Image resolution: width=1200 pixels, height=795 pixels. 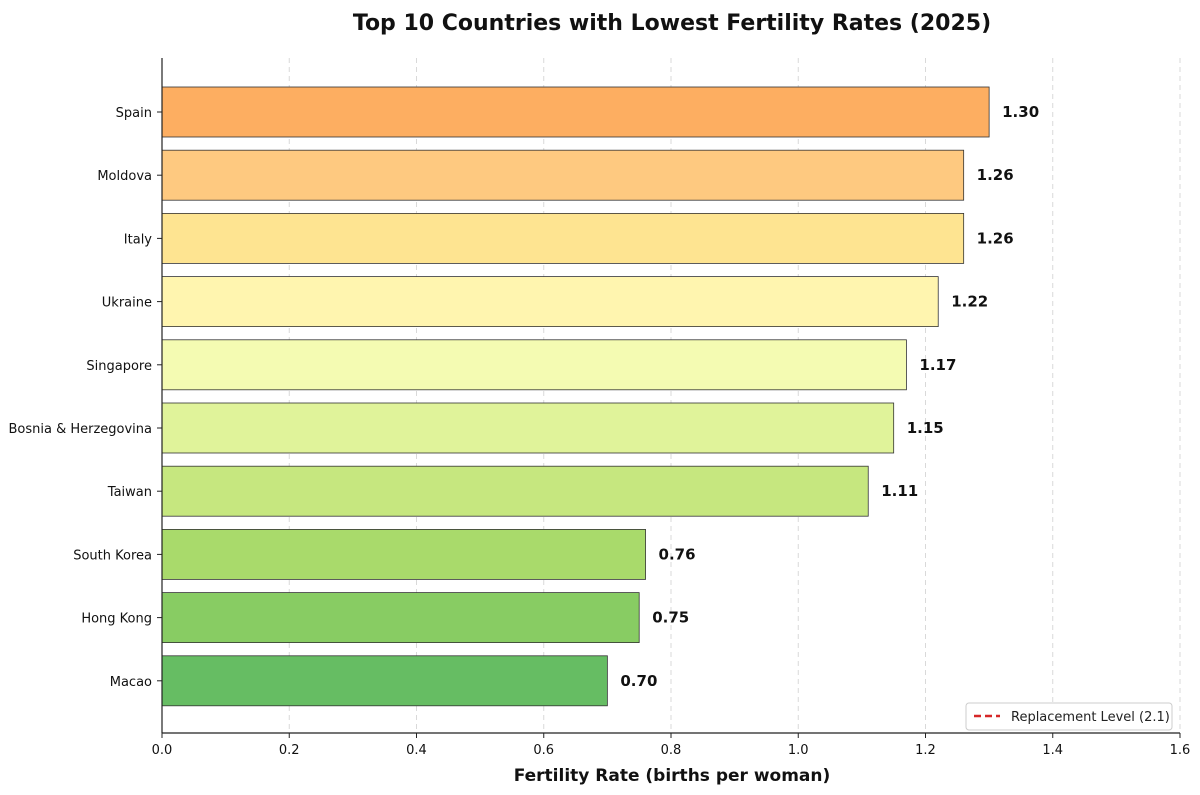 What do you see at coordinates (124, 176) in the screenshot?
I see `category-label: Moldova` at bounding box center [124, 176].